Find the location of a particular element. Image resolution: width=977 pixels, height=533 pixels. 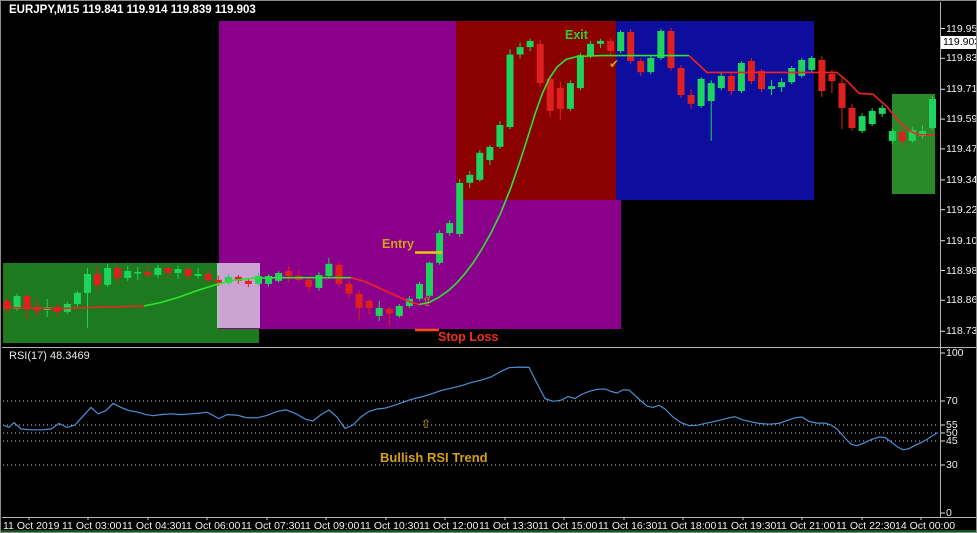

price-axis-label: 119.710 is located at coordinates (961, 89).